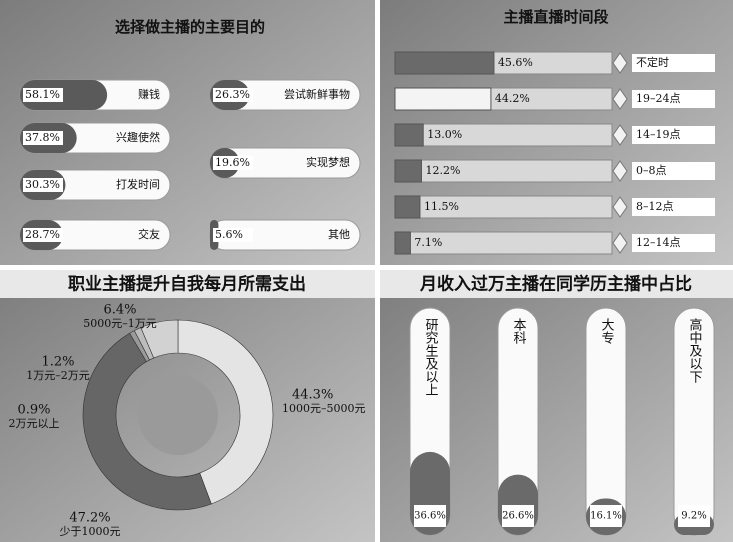 This screenshot has width=733, height=542. I want to click on category-label: 少于1000元, so click(90, 531).